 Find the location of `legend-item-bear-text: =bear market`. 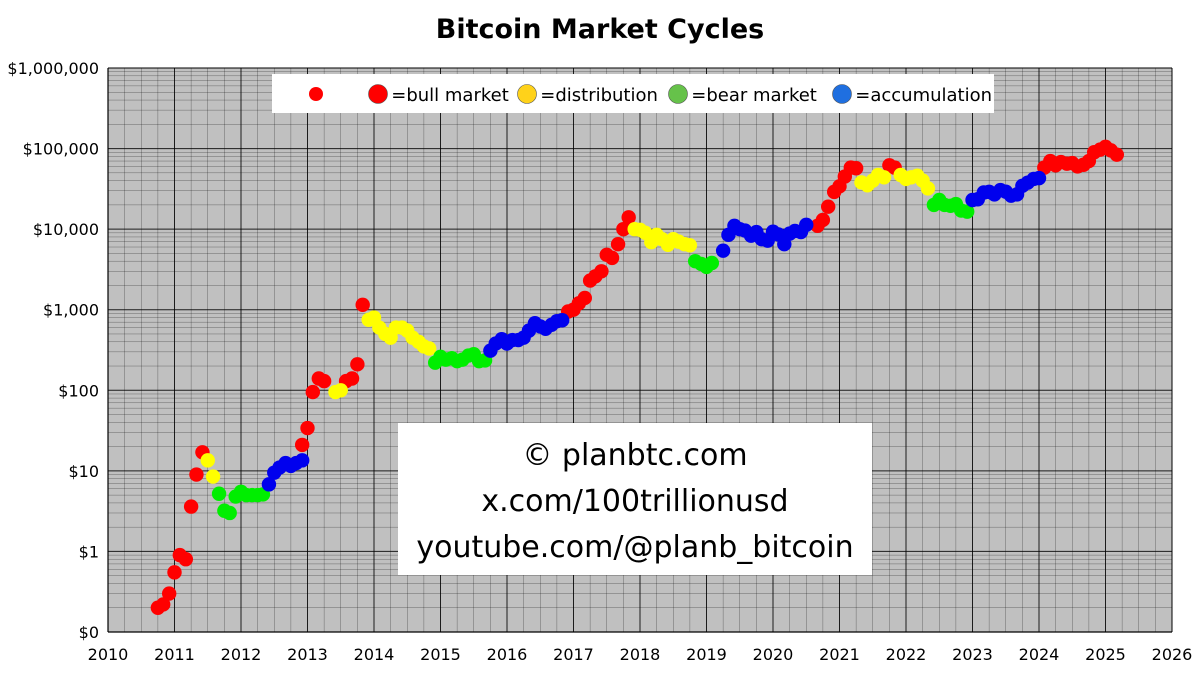

legend-item-bear-text: =bear market is located at coordinates (754, 95).